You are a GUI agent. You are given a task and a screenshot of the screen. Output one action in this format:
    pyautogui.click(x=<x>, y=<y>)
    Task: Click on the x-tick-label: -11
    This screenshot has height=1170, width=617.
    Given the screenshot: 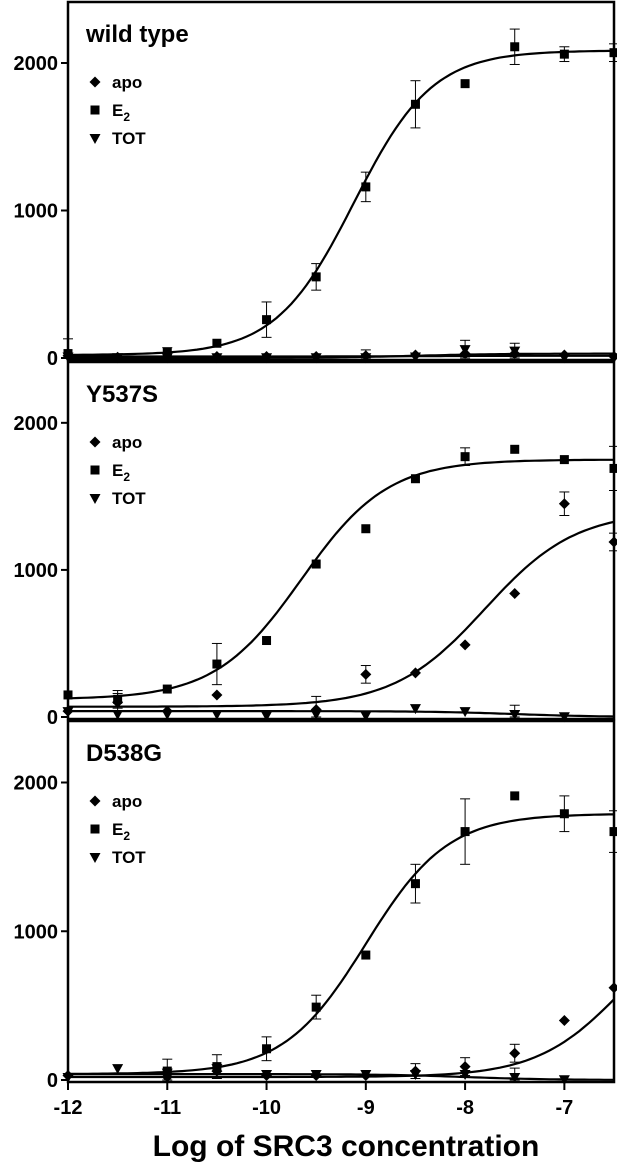 What is the action you would take?
    pyautogui.click(x=167, y=1108)
    